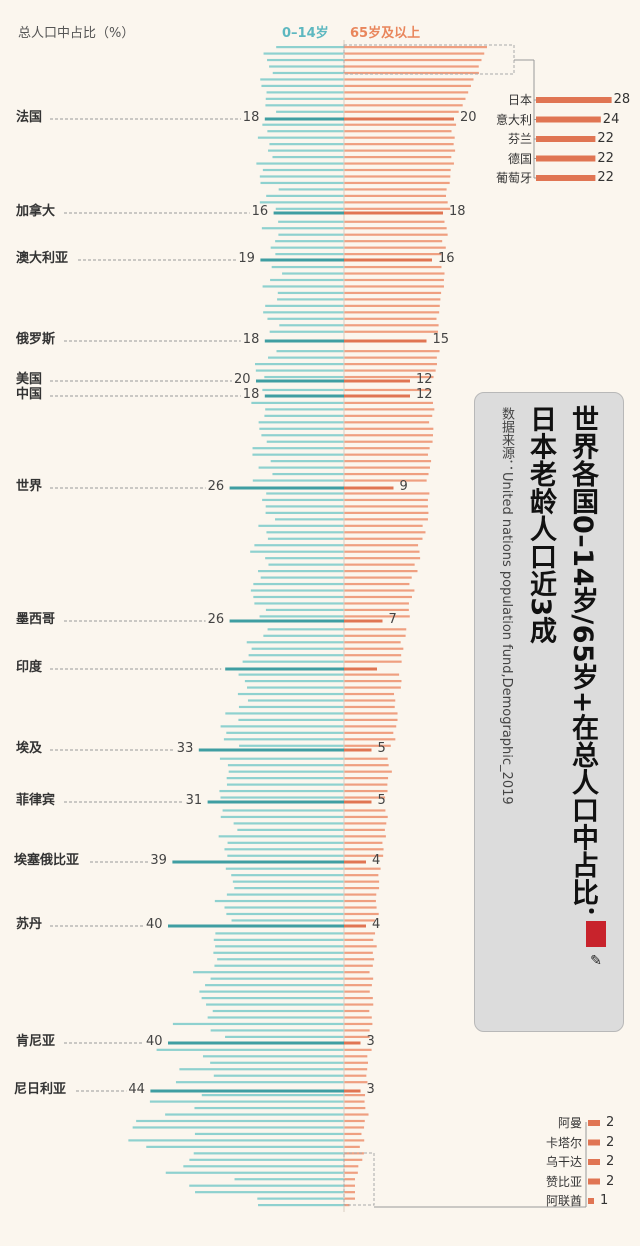 The height and width of the screenshot is (1246, 640). Describe the element at coordinates (42, 258) in the screenshot. I see `country-label: 澳大利亚` at that location.